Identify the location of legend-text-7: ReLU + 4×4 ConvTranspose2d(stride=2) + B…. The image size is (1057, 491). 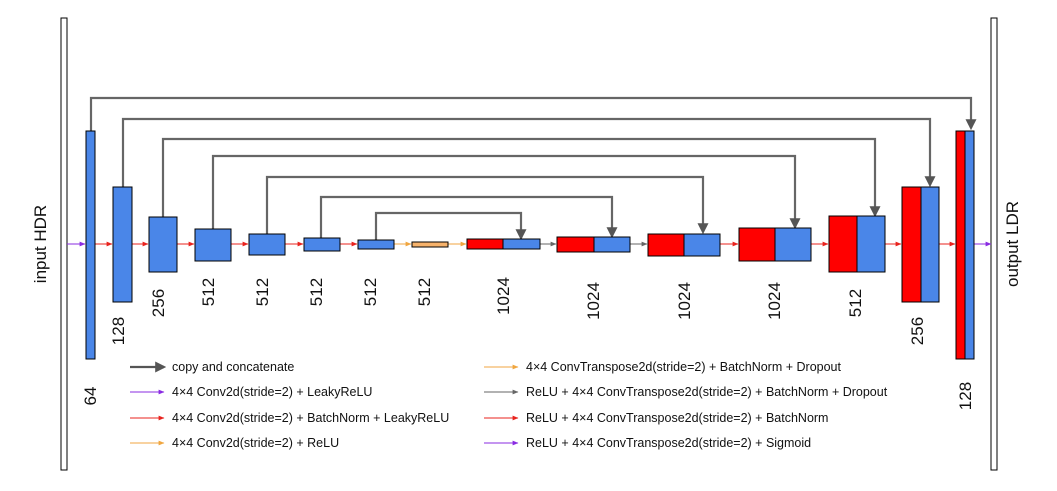
(677, 418).